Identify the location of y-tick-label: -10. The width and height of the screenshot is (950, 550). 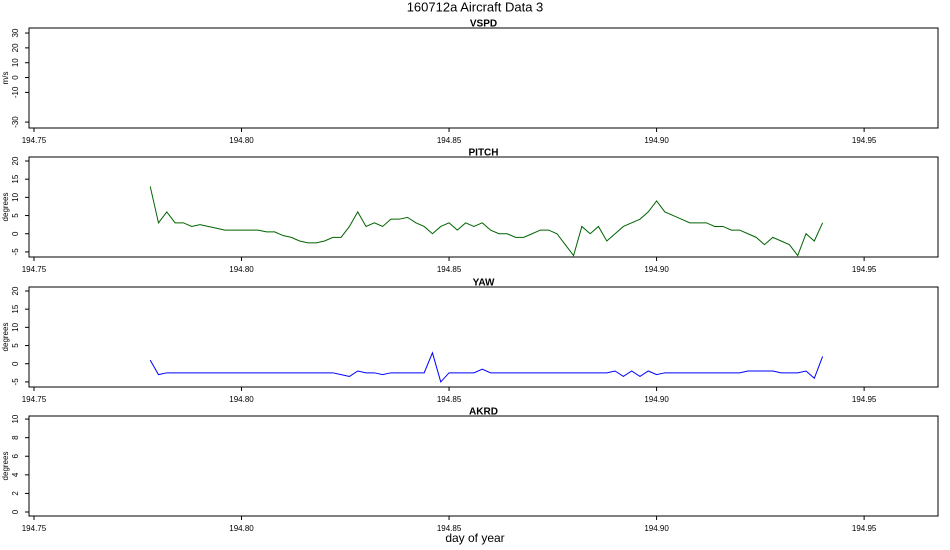
(15, 92).